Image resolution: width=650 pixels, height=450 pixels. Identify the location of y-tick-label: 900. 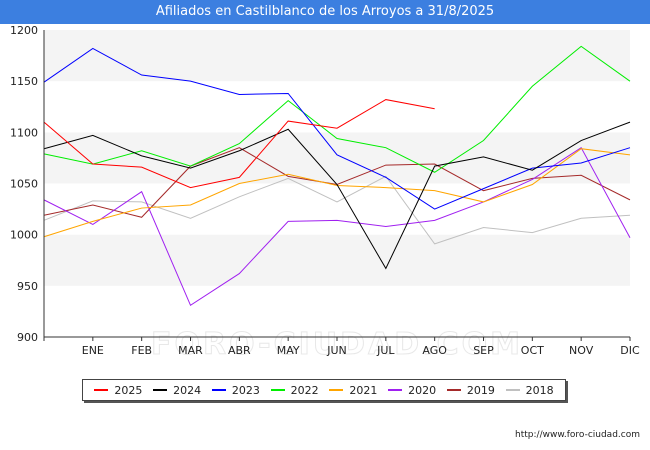
(27, 337).